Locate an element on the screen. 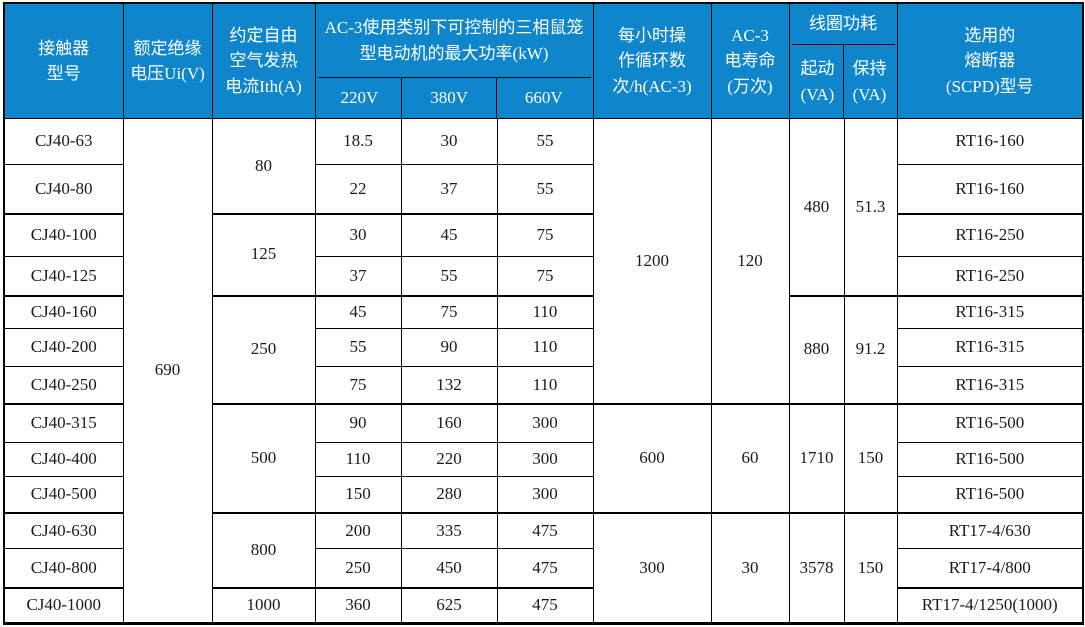  cell-insulation-voltage: 690 is located at coordinates (167, 371).